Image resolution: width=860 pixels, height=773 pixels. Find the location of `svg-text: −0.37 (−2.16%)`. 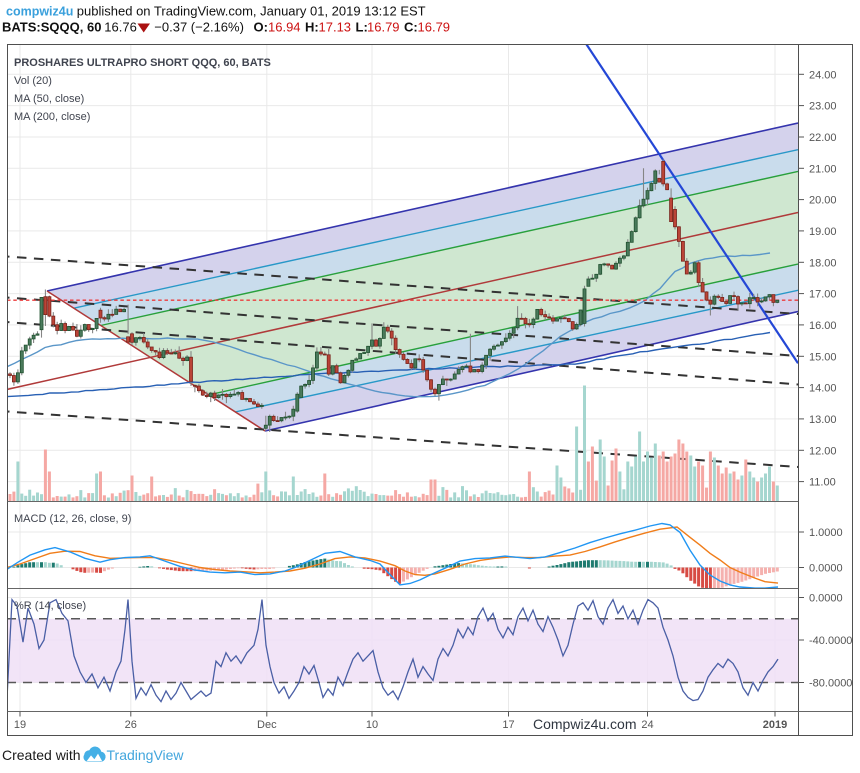

svg-text: −0.37 (−2.16%) is located at coordinates (199, 27).